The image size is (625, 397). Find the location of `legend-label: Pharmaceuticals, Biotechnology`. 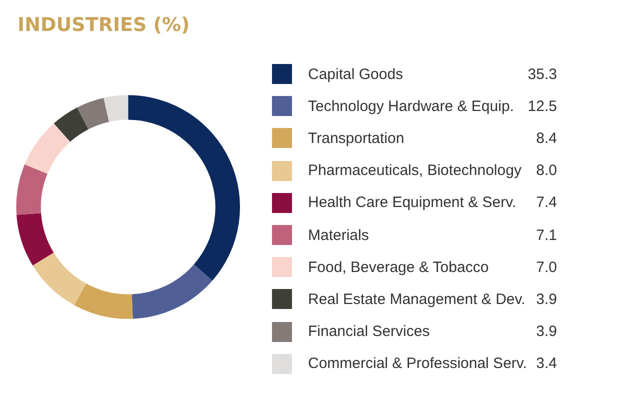

legend-label: Pharmaceuticals, Biotechnology is located at coordinates (415, 171).